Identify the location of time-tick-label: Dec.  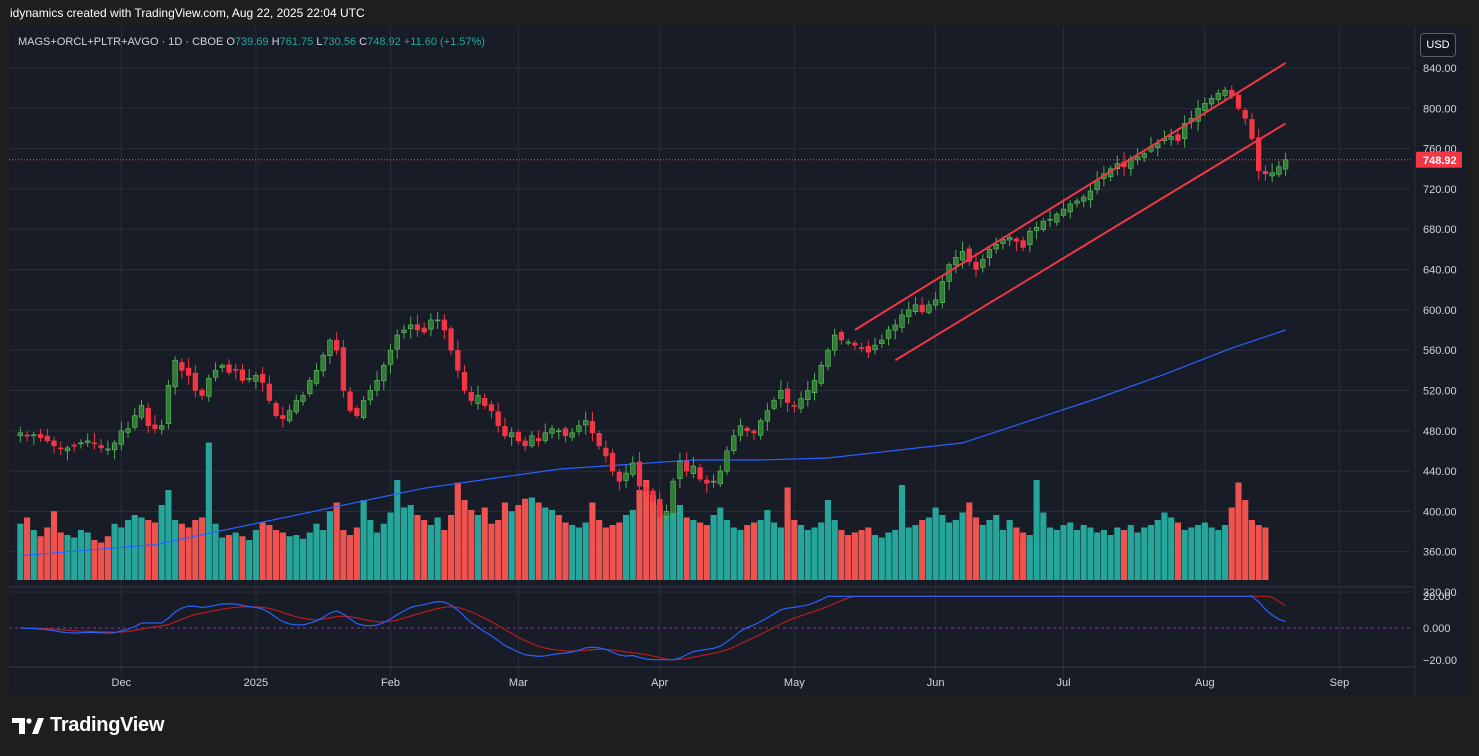
(122, 683).